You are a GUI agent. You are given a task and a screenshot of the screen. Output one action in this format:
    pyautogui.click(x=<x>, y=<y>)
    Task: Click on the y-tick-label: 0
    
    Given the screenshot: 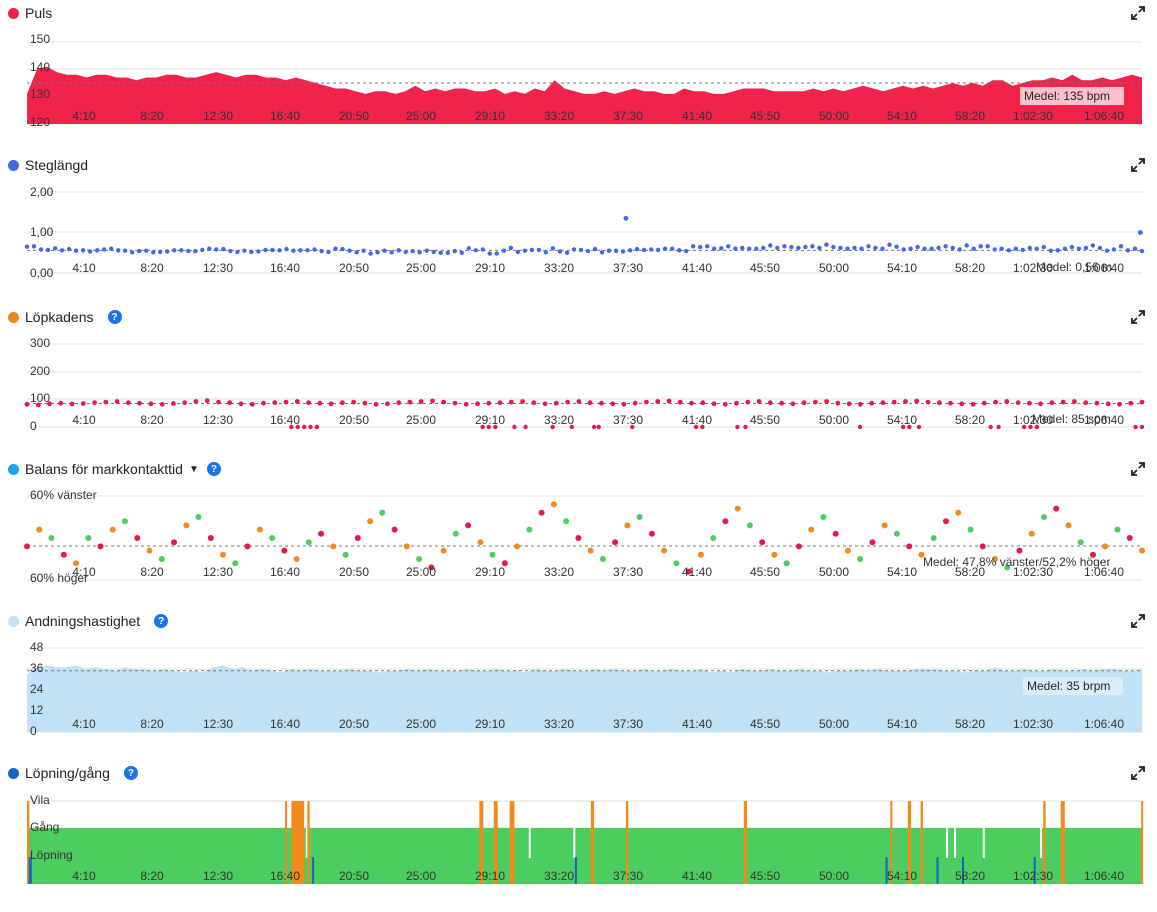 What is the action you would take?
    pyautogui.click(x=33, y=731)
    